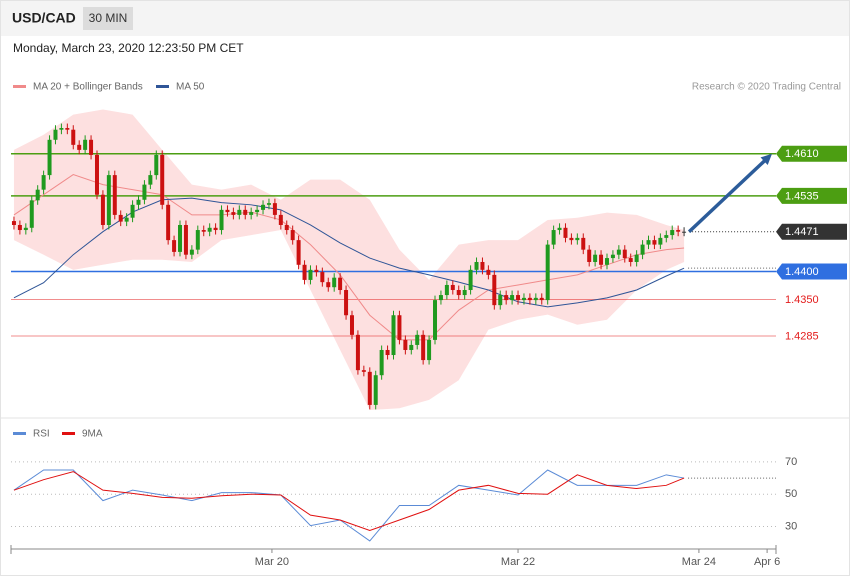 This screenshot has height=581, width=850. I want to click on timestamp: Monday, March 23, 2020 12:23:50 PM CET, so click(128, 48).